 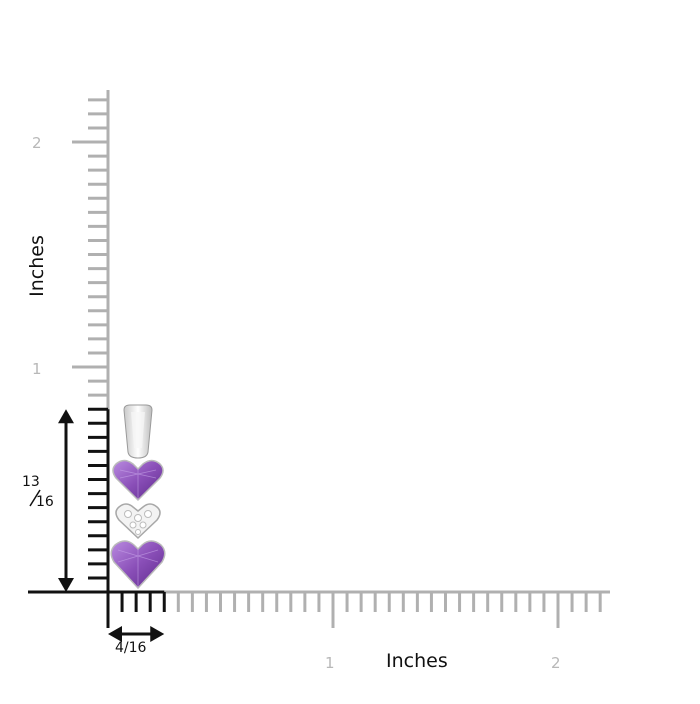 What do you see at coordinates (131, 648) in the screenshot?
I see `width-label: 4/16` at bounding box center [131, 648].